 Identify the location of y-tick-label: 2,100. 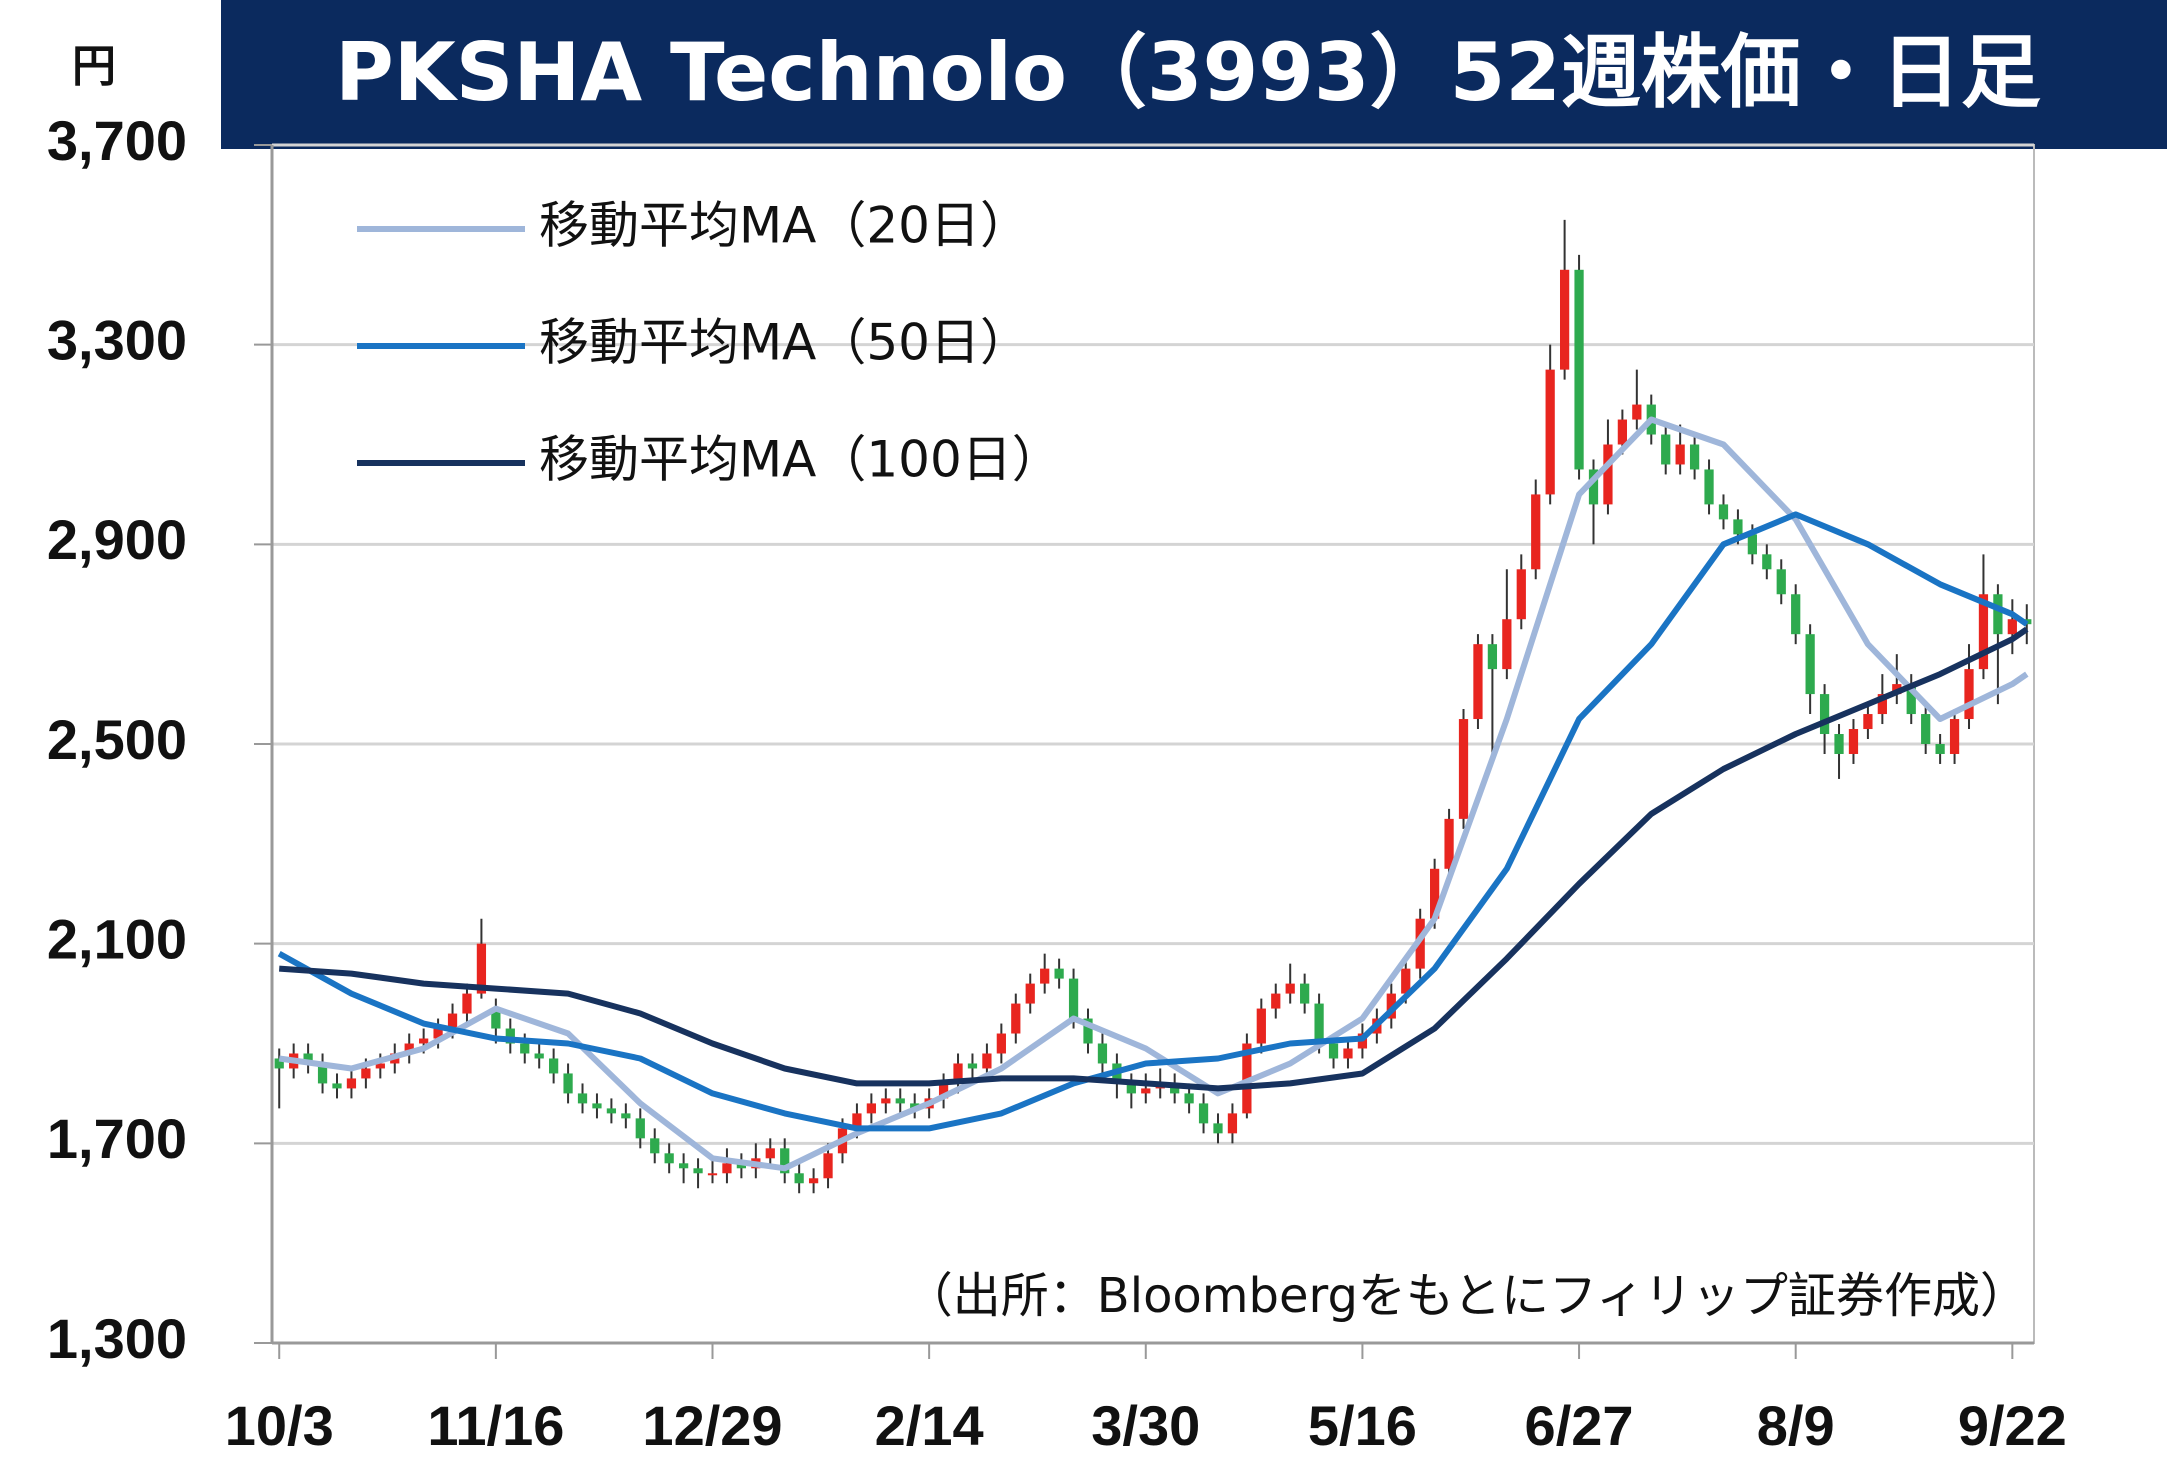
(117, 938).